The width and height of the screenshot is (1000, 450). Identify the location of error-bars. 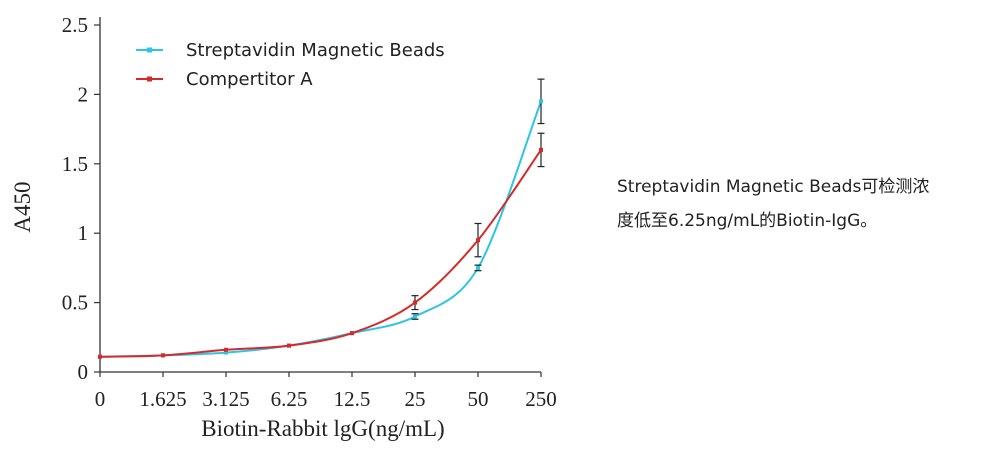
(478, 199).